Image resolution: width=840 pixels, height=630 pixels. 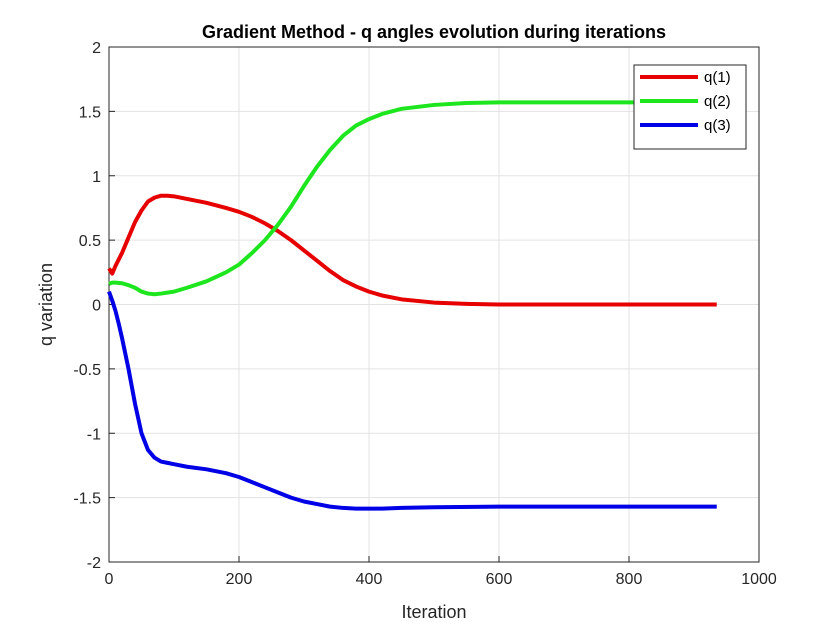 What do you see at coordinates (239, 579) in the screenshot?
I see `x-tick-label: 200` at bounding box center [239, 579].